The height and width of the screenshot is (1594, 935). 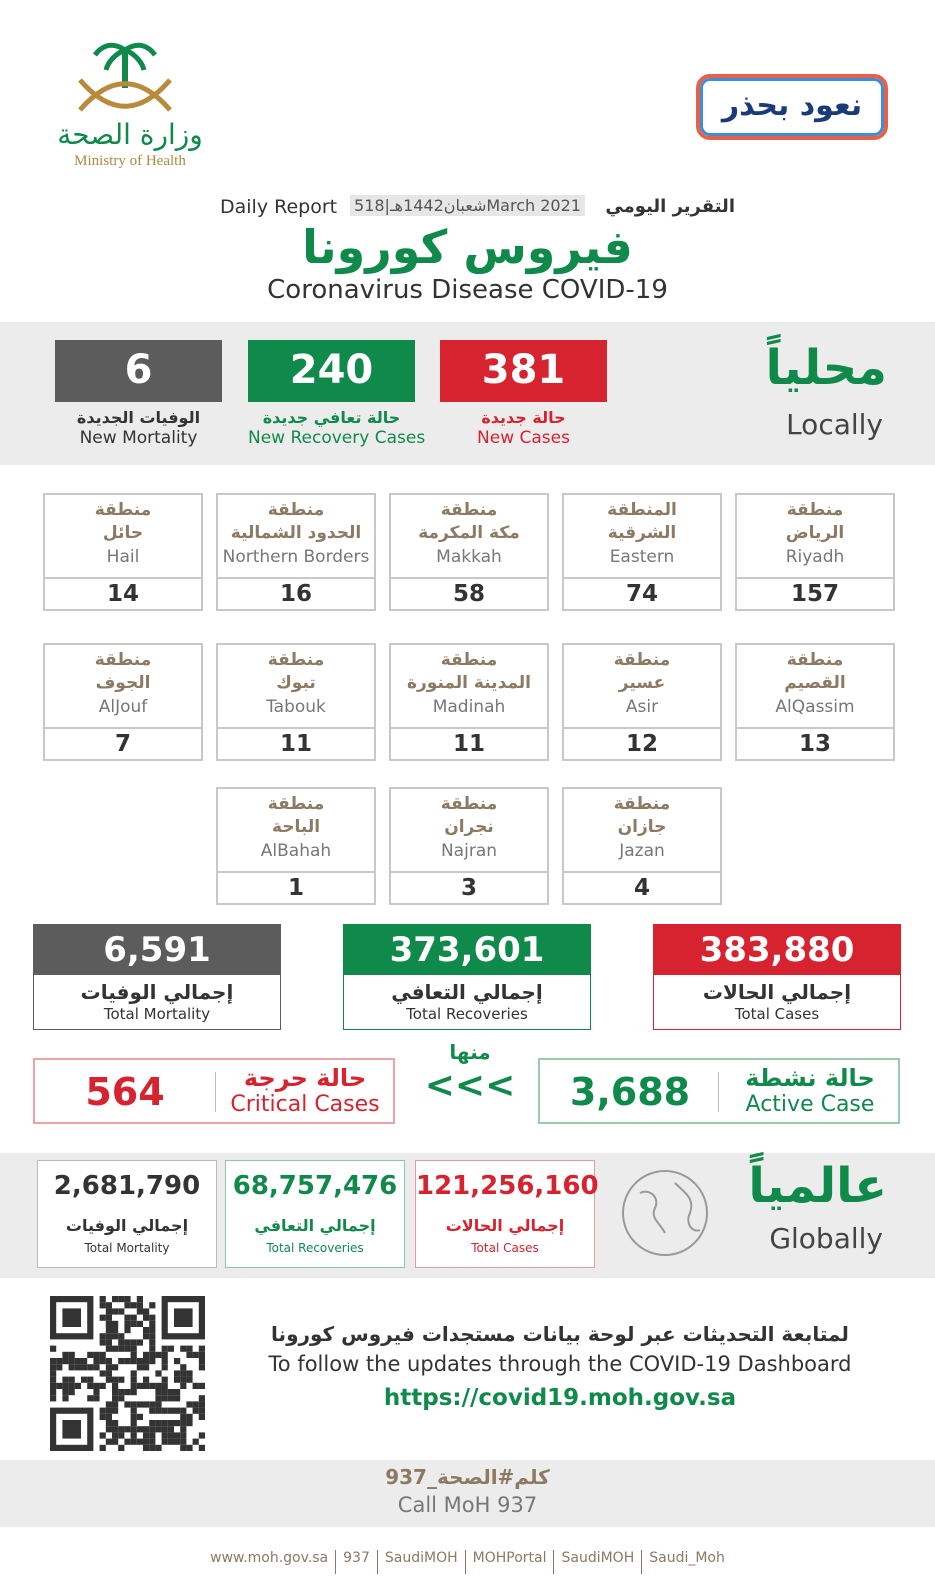 I want to click on footer-link: Saudi_Moh, so click(x=686, y=1562).